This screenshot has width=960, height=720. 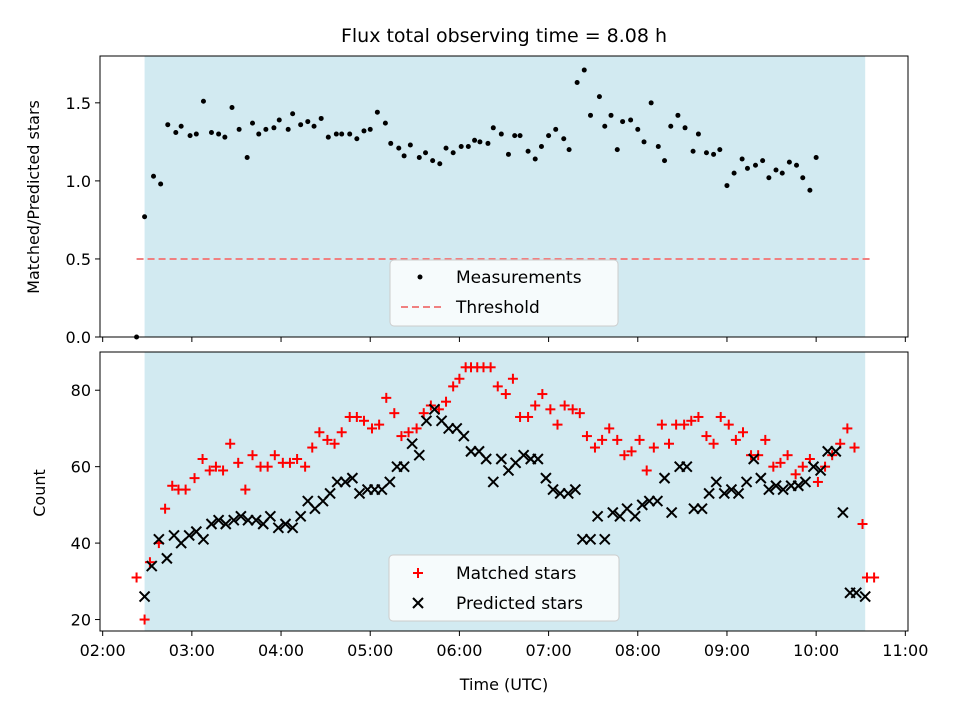 What do you see at coordinates (78, 103) in the screenshot?
I see `top-y-tick-label: 1.5` at bounding box center [78, 103].